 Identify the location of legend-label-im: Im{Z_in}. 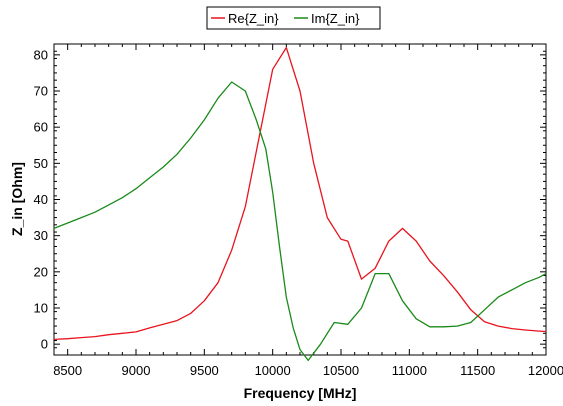
(335, 18).